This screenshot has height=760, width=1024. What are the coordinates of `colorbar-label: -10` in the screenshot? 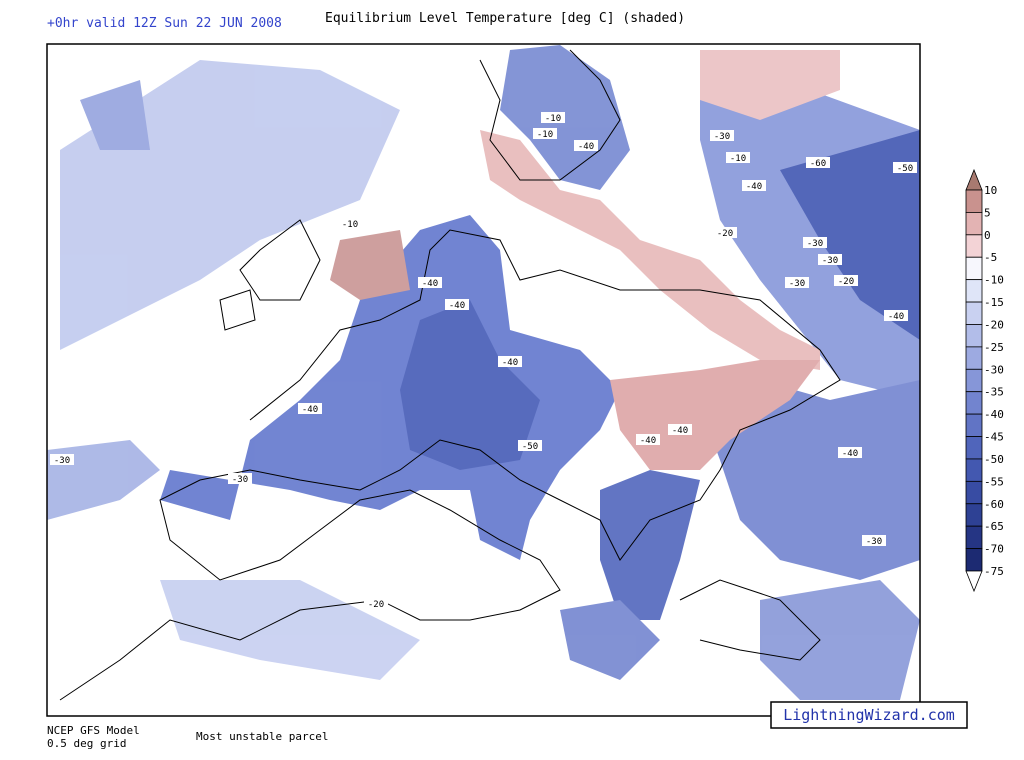 It's located at (994, 280).